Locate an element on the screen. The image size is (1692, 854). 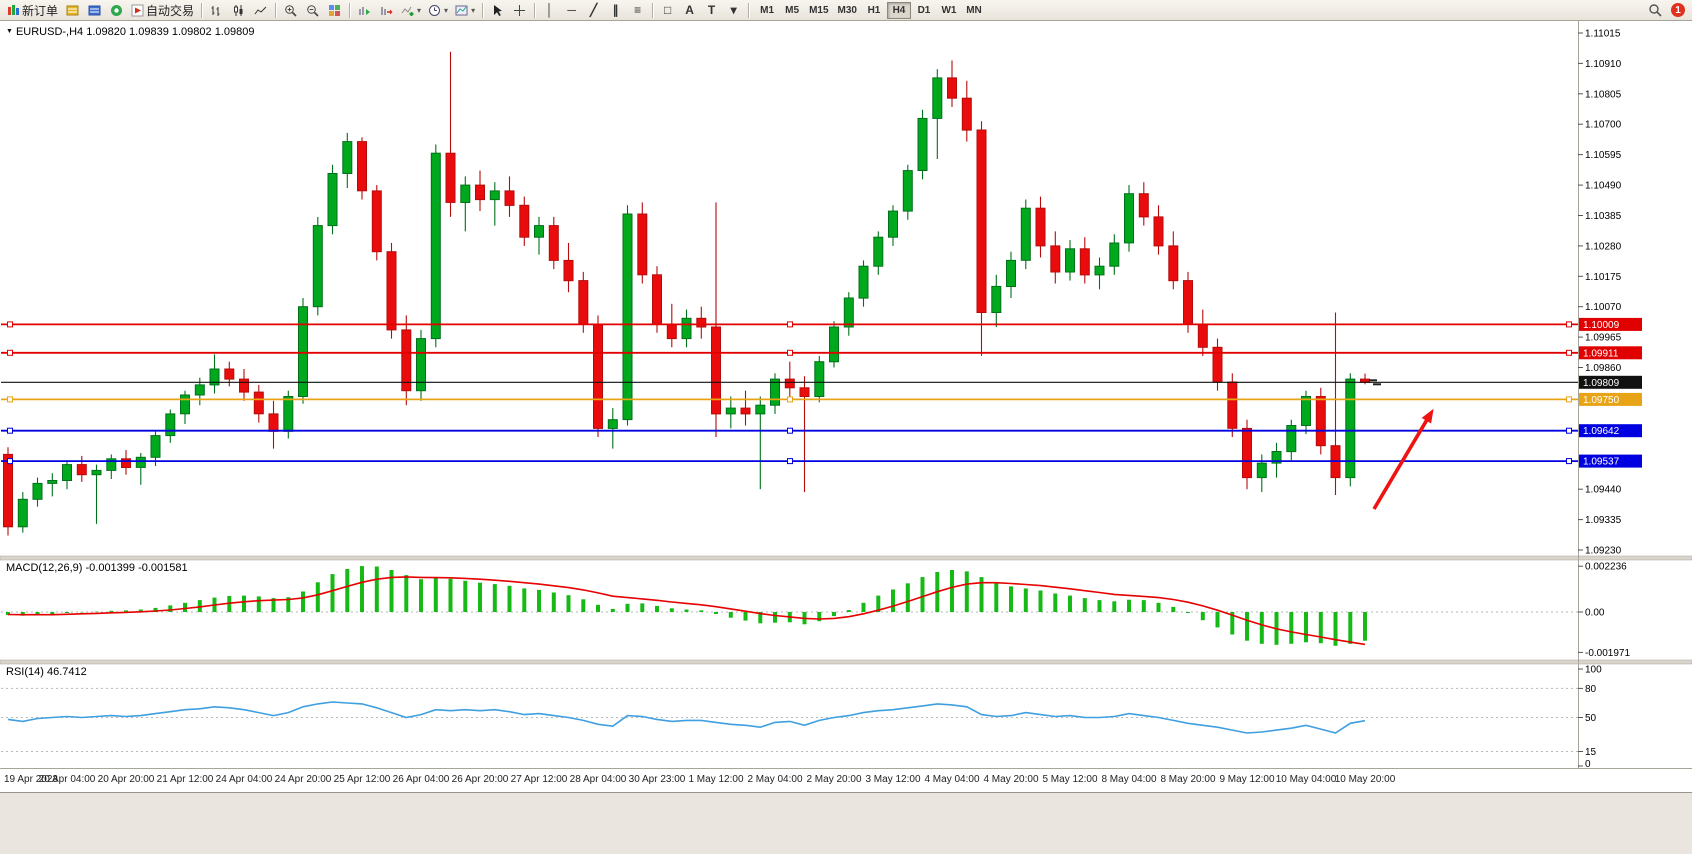
trend-arrow-annotation is located at coordinates (1403, 459).